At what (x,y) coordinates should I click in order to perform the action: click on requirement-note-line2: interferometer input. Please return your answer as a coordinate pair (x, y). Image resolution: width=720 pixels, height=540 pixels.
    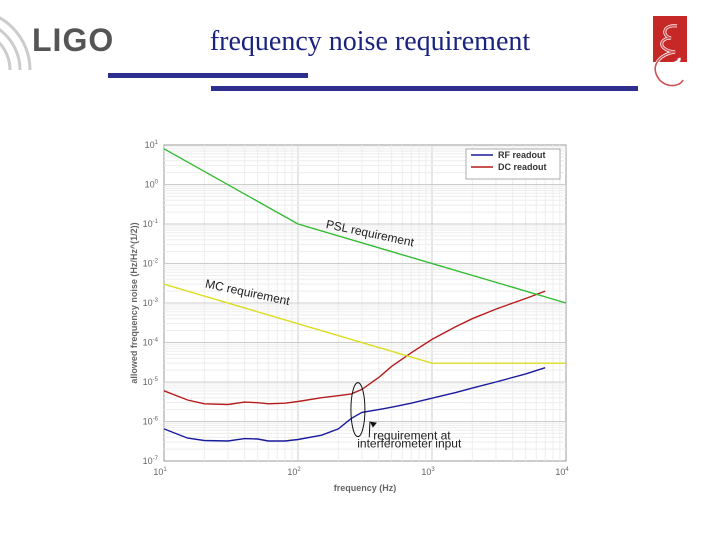
    Looking at the image, I should click on (409, 443).